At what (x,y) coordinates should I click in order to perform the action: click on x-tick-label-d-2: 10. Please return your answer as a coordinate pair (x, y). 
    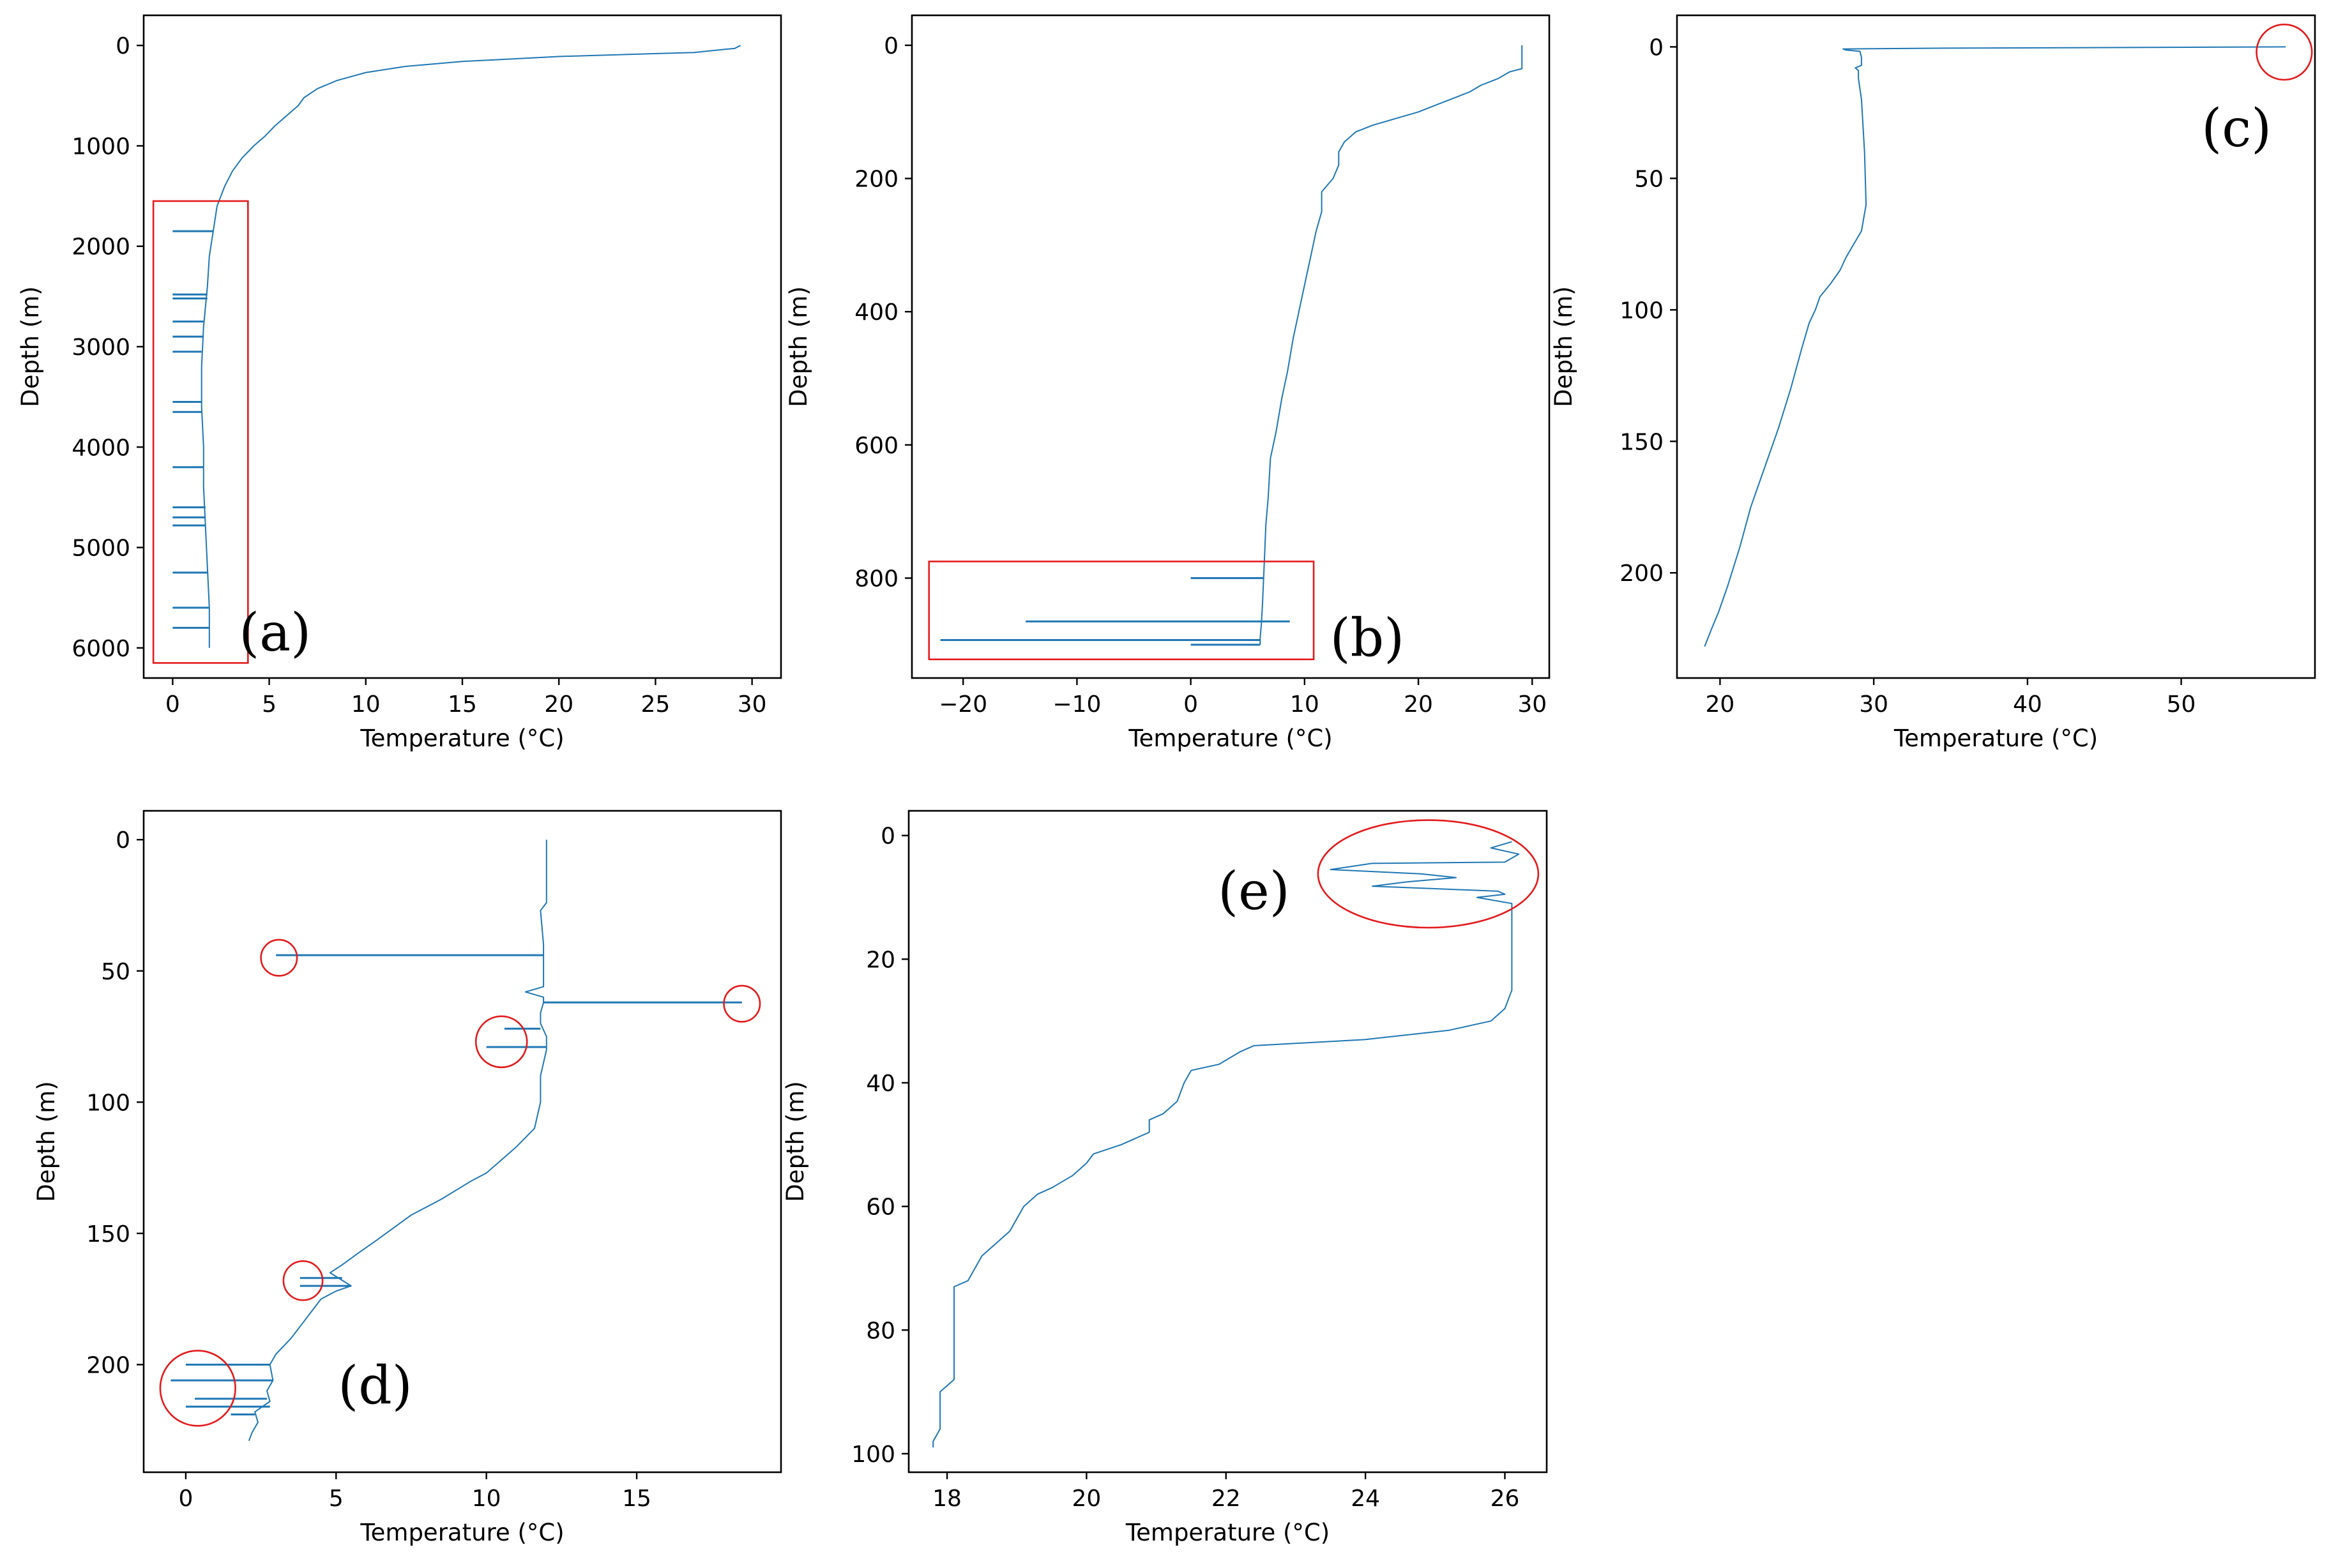
    Looking at the image, I should click on (486, 1499).